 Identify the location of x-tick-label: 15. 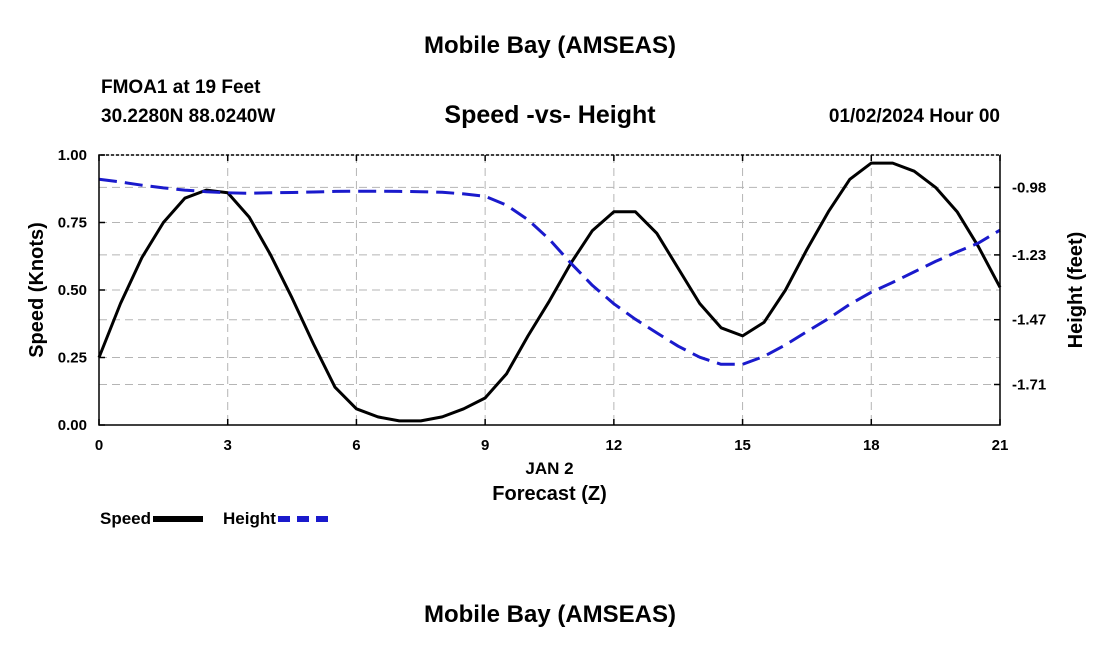
(742, 445).